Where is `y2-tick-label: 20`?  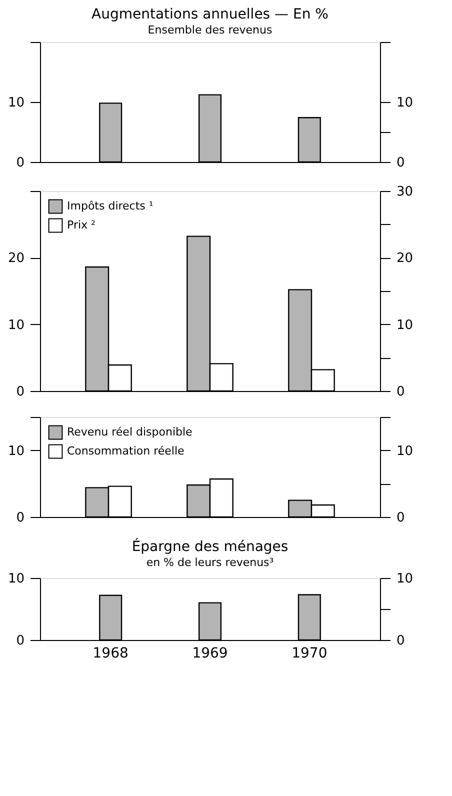 y2-tick-label: 20 is located at coordinates (405, 258).